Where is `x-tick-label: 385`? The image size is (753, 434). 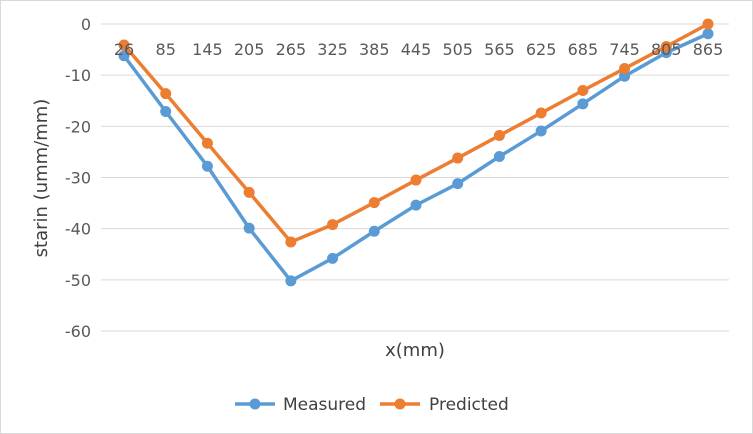 x-tick-label: 385 is located at coordinates (374, 49).